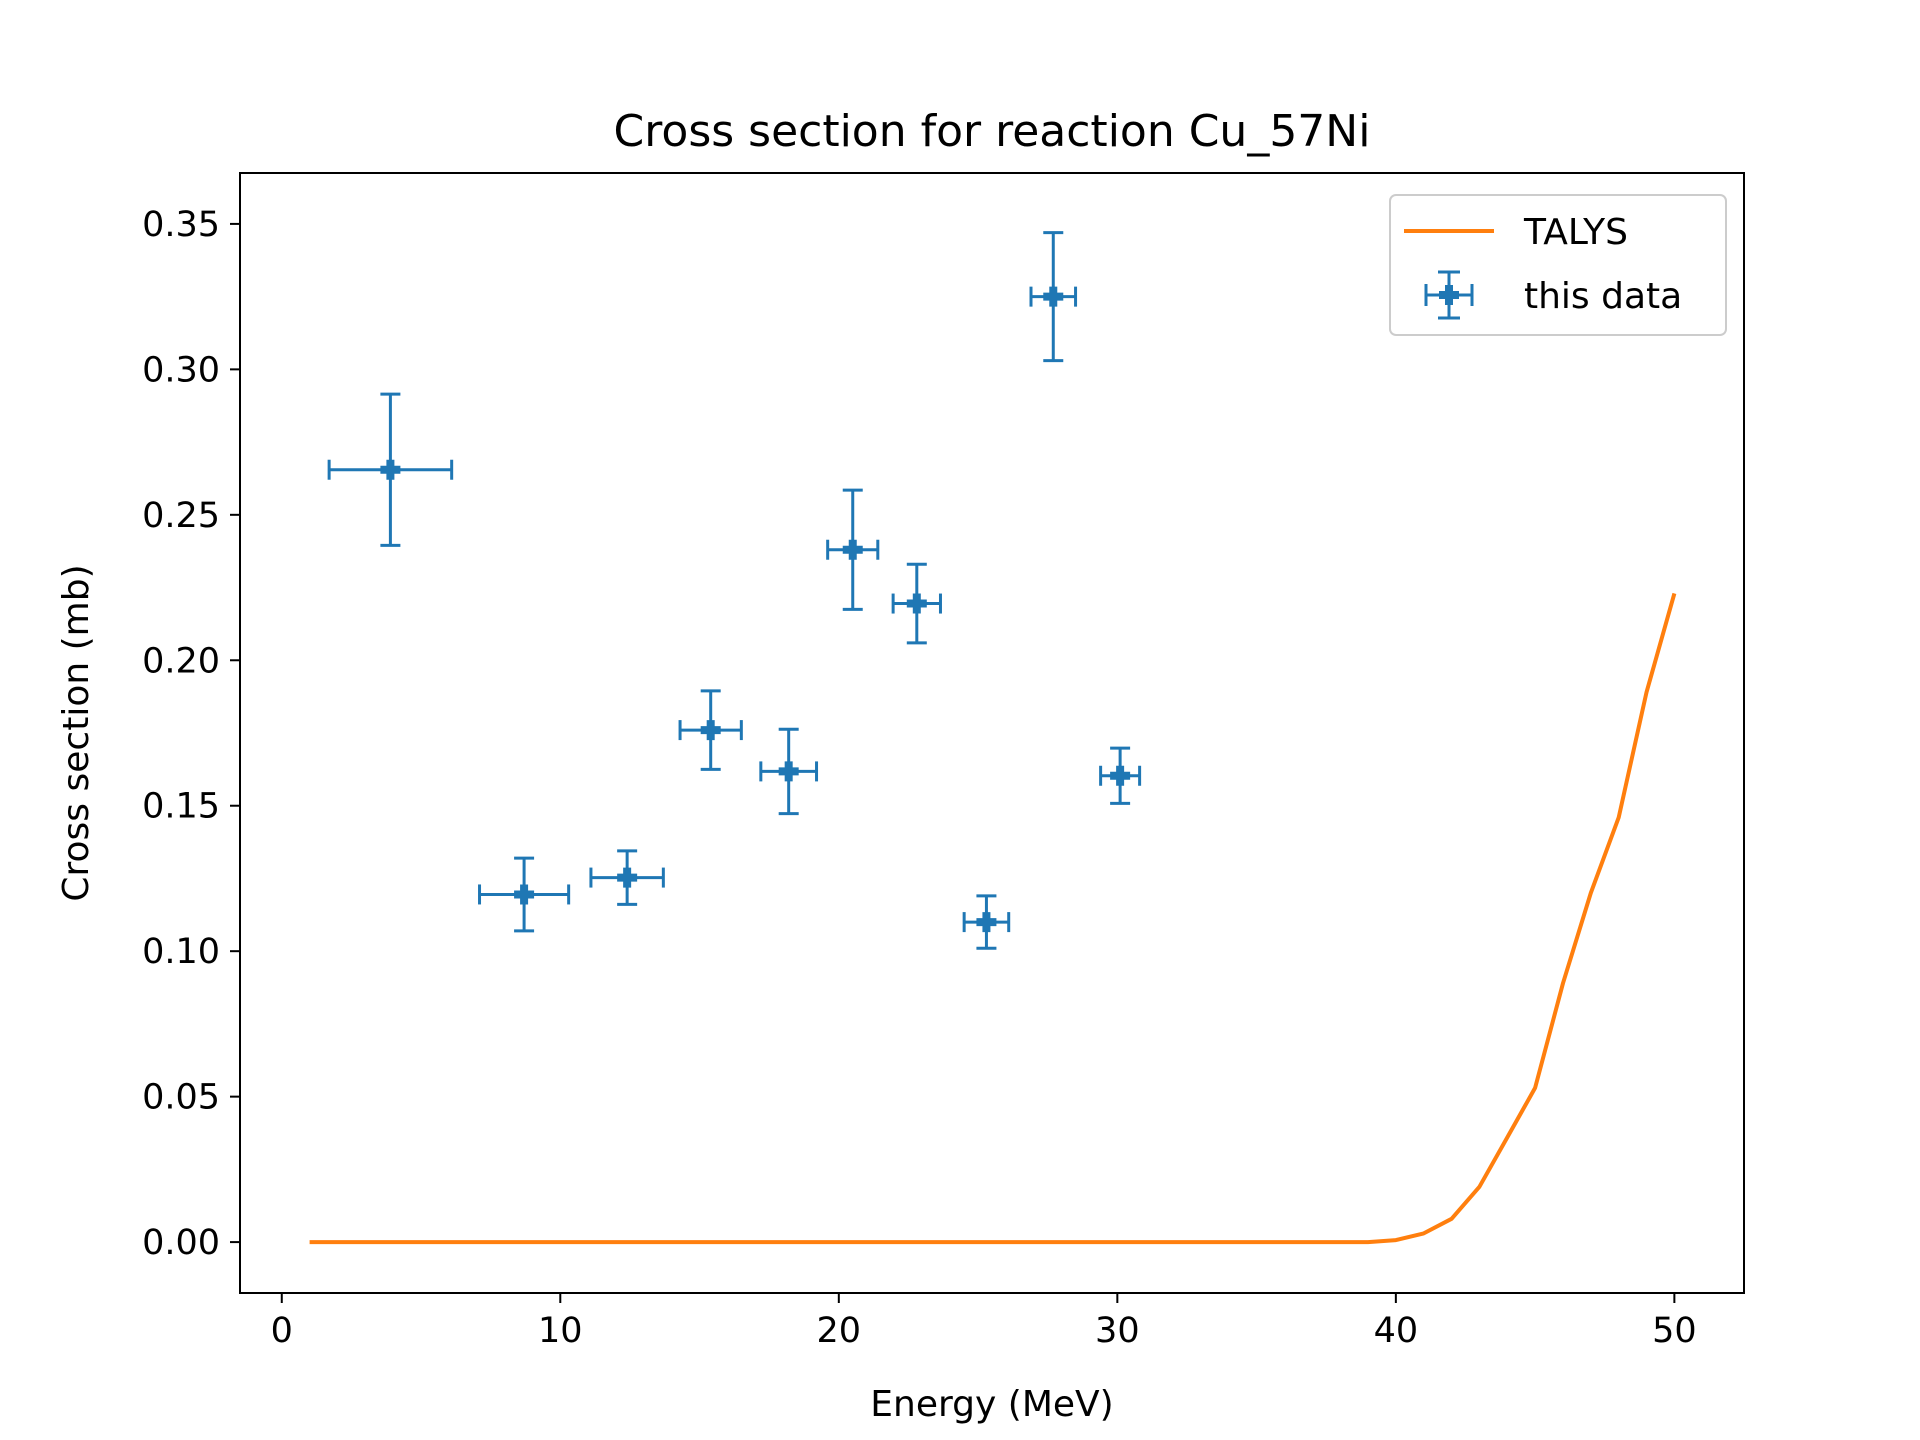 This screenshot has height=1440, width=1920. What do you see at coordinates (181, 1098) in the screenshot?
I see `y-tick-label: 0.05` at bounding box center [181, 1098].